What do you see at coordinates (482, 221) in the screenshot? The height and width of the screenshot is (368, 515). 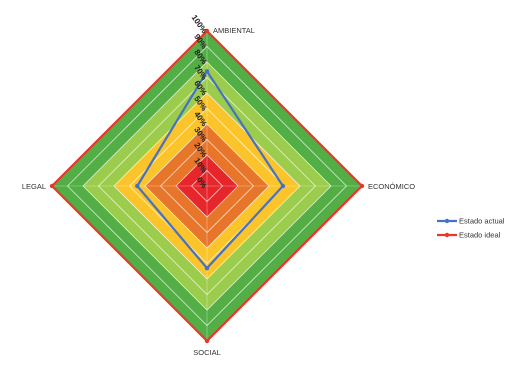 I see `legend-label-estado-actual: Estado actual` at bounding box center [482, 221].